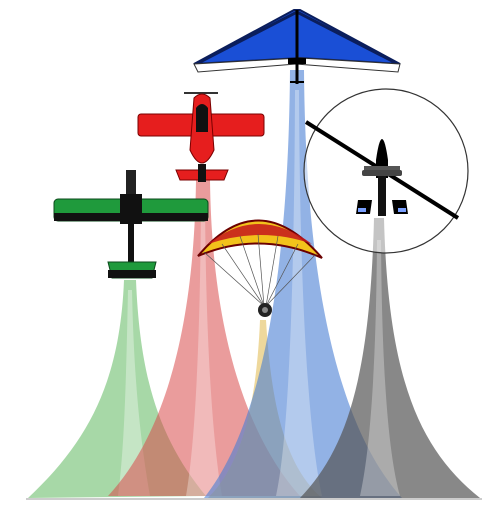 Image resolution: width=492 pixels, height=511 pixels. I want to click on aerobatic-plane-icon, so click(201, 137).